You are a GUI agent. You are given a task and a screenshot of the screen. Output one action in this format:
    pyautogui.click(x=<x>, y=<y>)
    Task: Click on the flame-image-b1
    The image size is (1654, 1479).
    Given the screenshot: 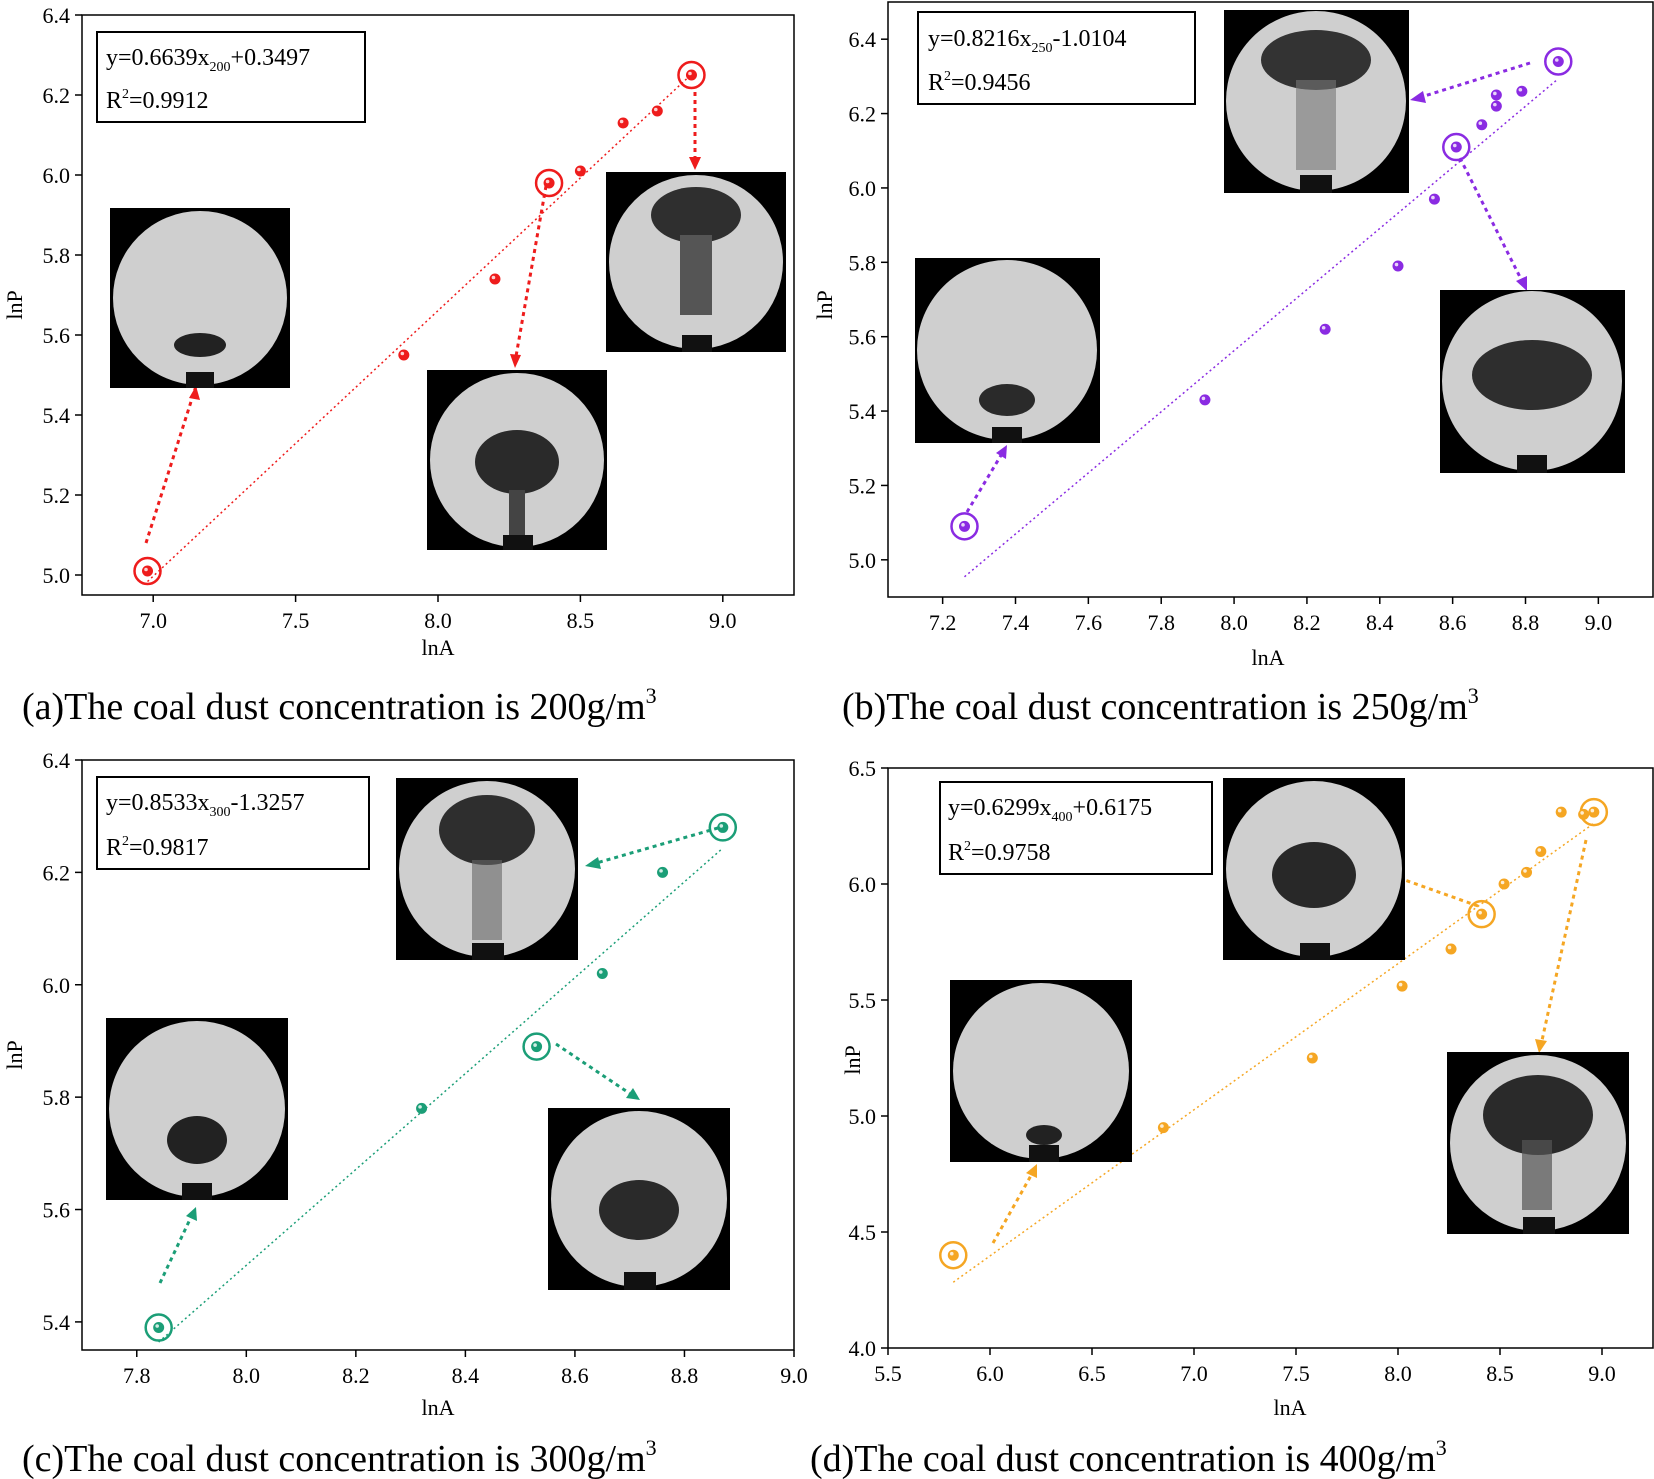 What is the action you would take?
    pyautogui.click(x=1007, y=350)
    